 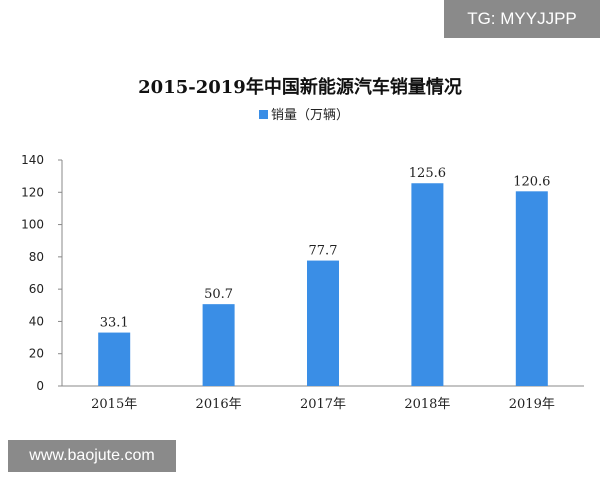 What do you see at coordinates (114, 323) in the screenshot?
I see `bar-value-label: 33.1` at bounding box center [114, 323].